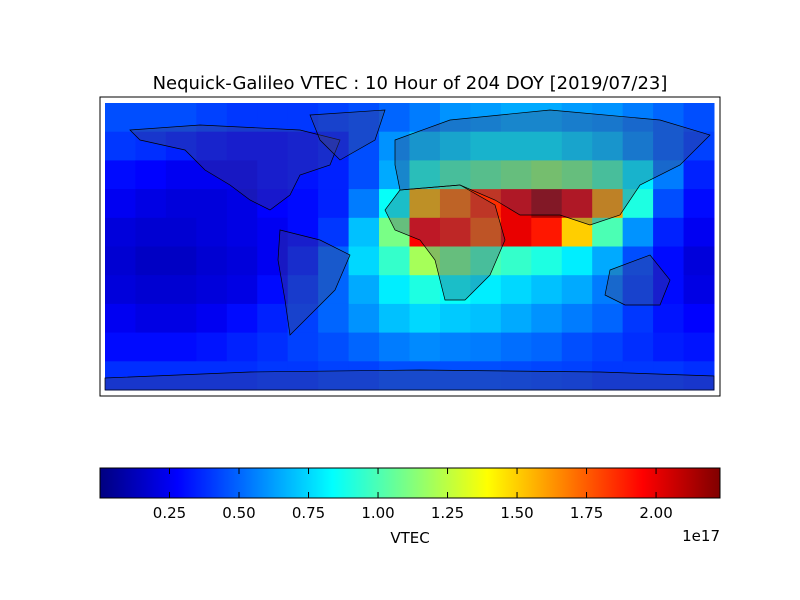 Image resolution: width=800 pixels, height=600 pixels. Describe the element at coordinates (655, 513) in the screenshot. I see `colorbar-tick-label: 2.00` at that location.